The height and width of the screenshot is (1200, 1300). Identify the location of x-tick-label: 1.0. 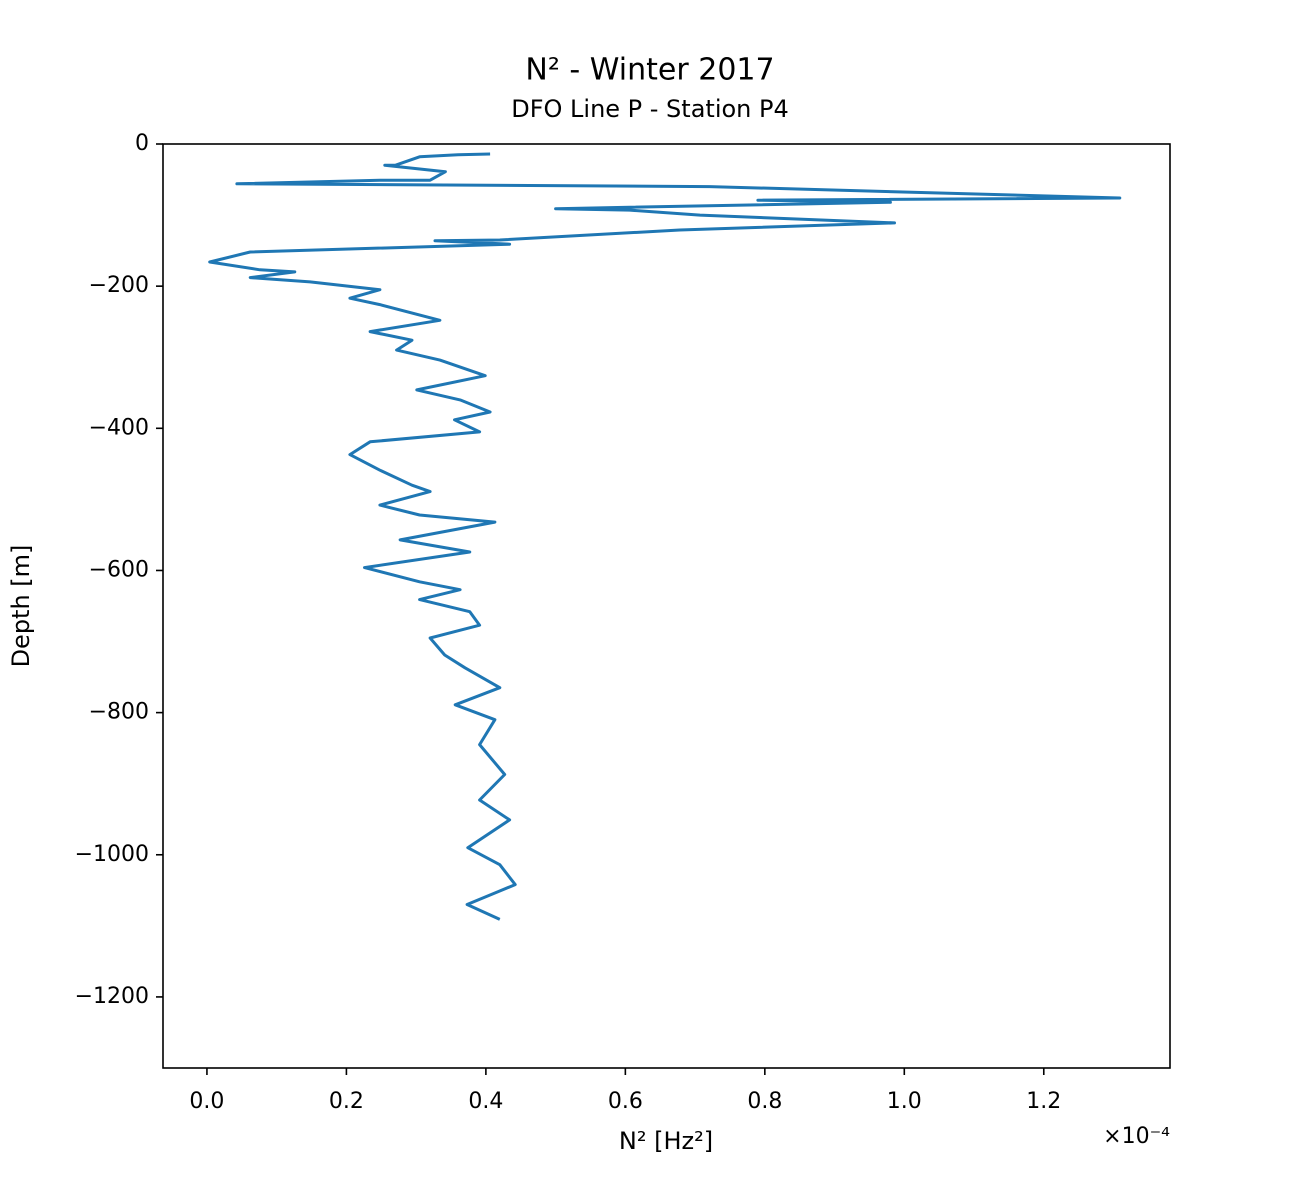
(904, 1101).